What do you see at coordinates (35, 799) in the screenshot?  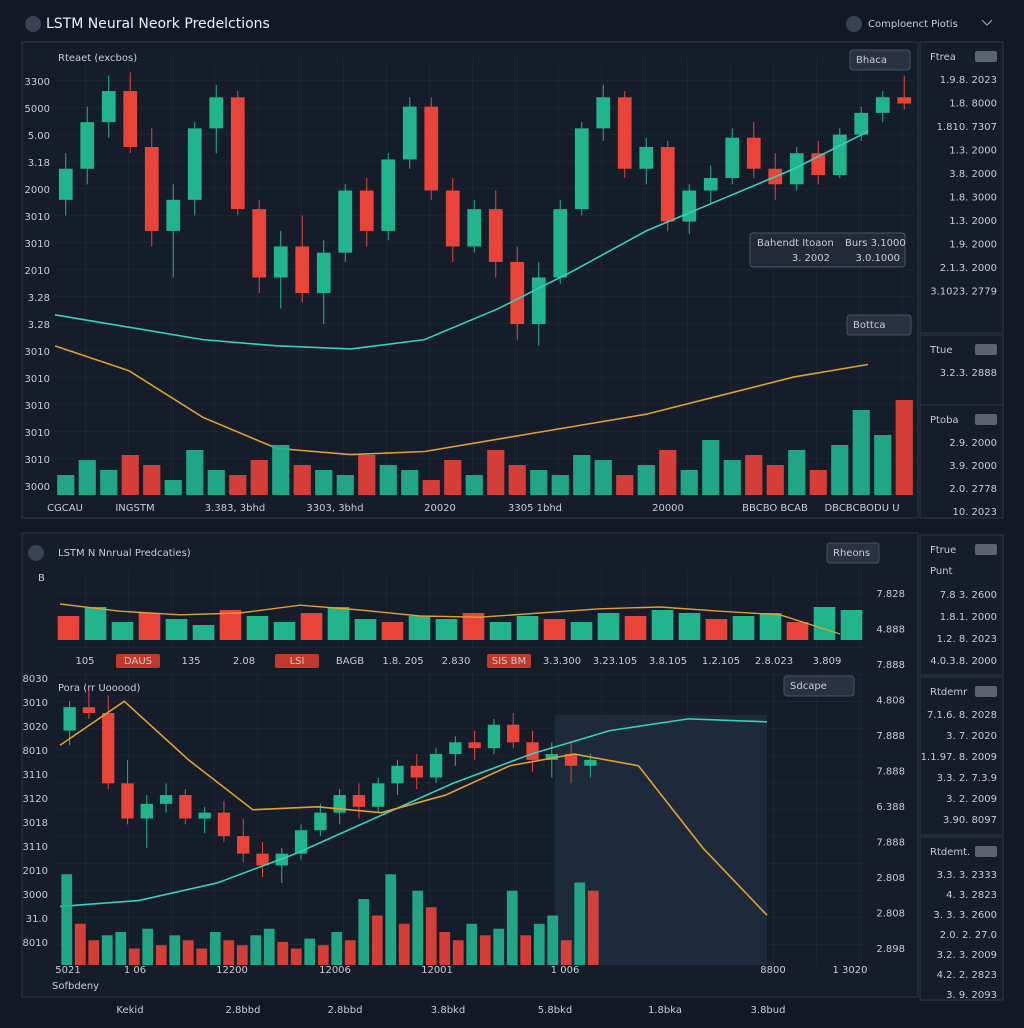 I see `y-label: 3120` at bounding box center [35, 799].